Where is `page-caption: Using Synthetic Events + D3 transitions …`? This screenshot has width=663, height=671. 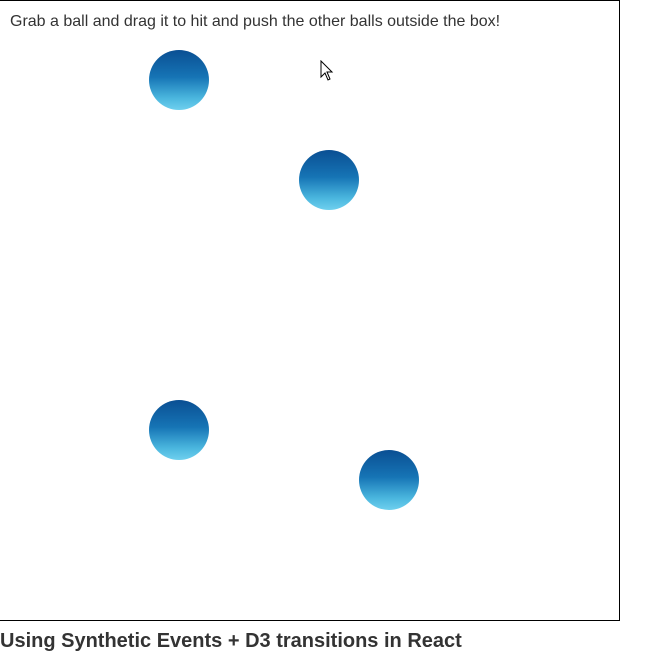 page-caption: Using Synthetic Events + D3 transitions … is located at coordinates (231, 641).